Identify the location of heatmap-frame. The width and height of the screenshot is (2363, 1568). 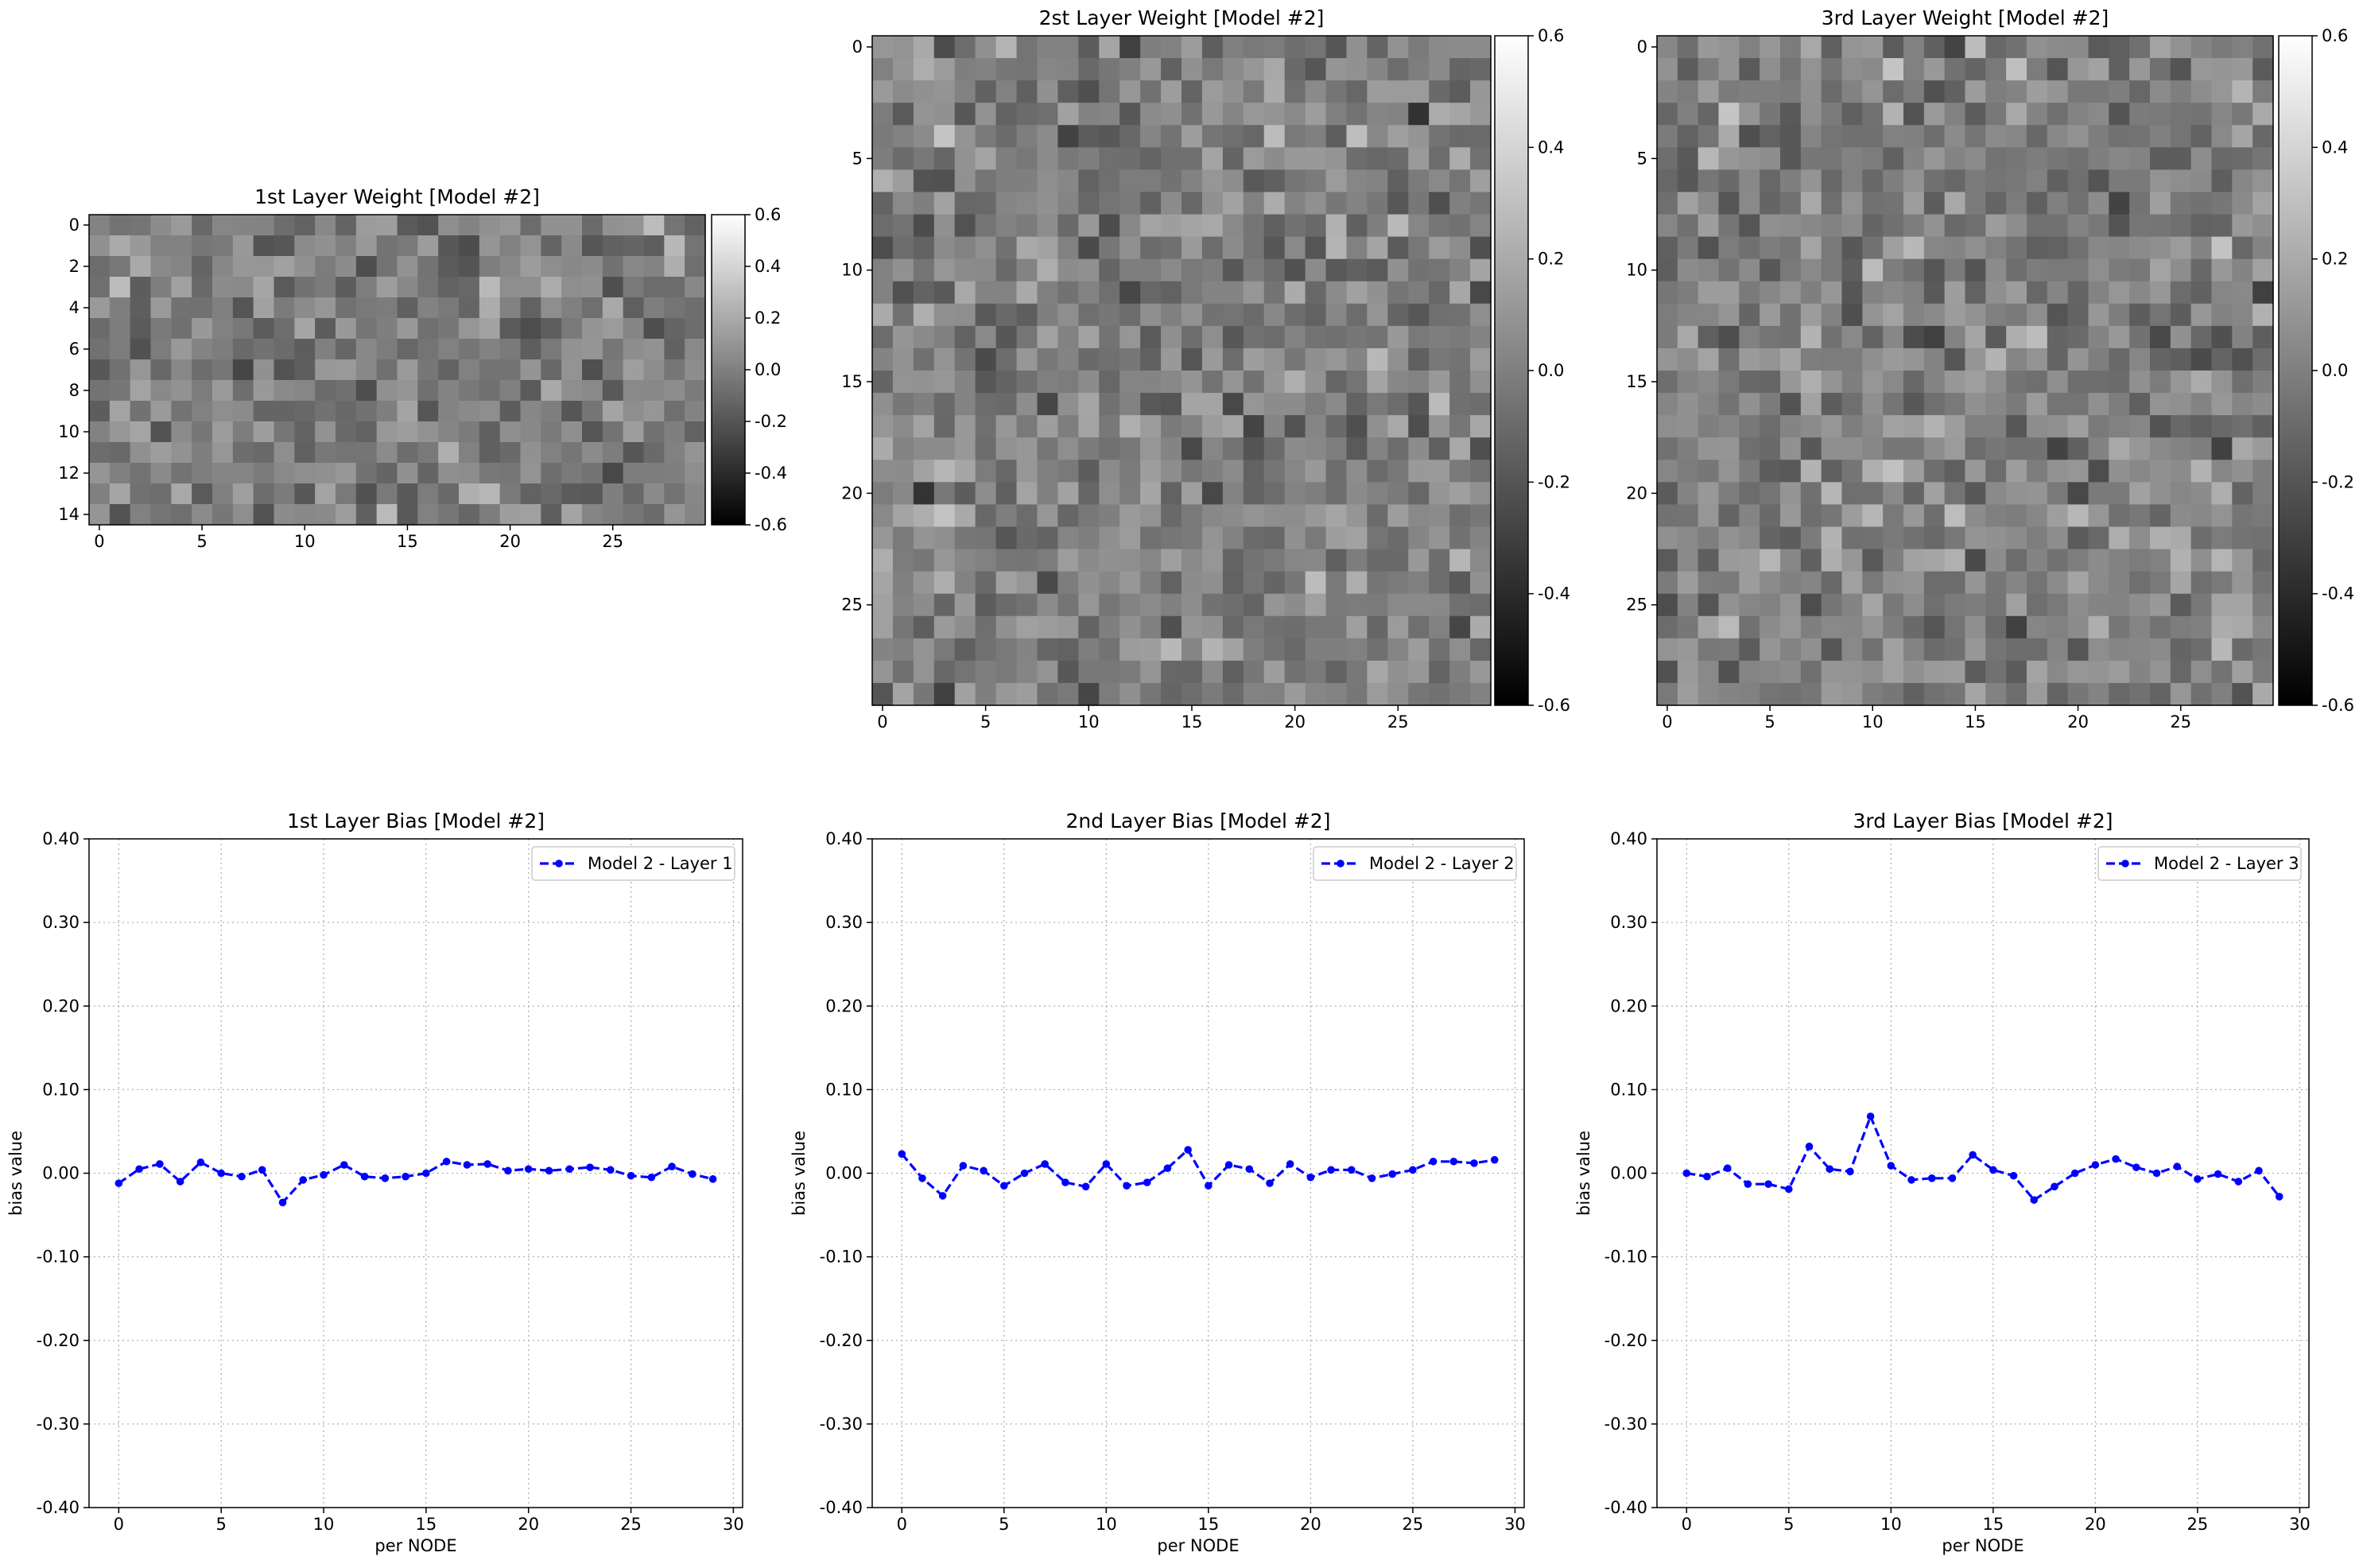
(397, 370).